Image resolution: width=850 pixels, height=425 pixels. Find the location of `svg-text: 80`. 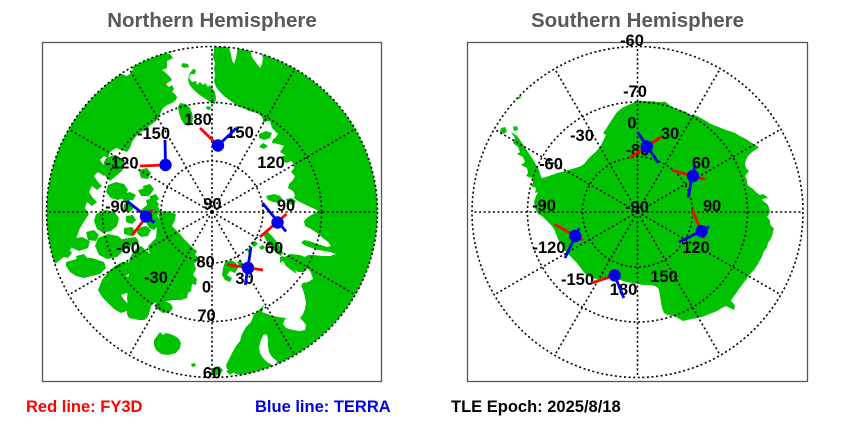

svg-text: 80 is located at coordinates (205, 263).